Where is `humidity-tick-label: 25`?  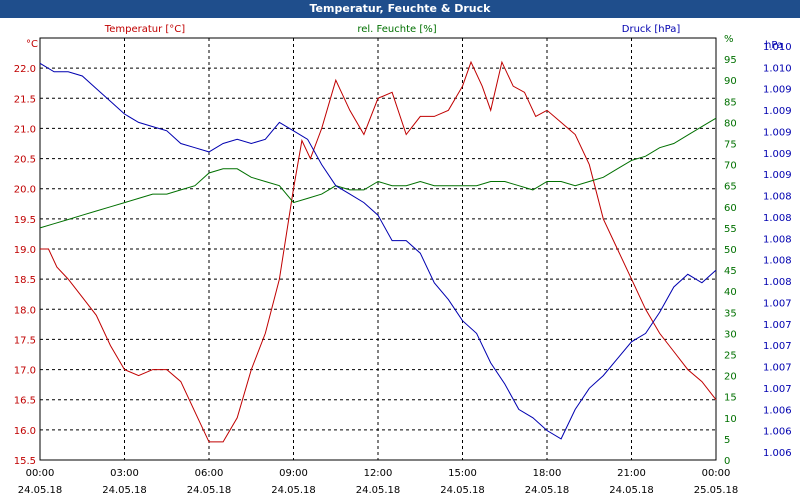 humidity-tick-label: 25 is located at coordinates (730, 356).